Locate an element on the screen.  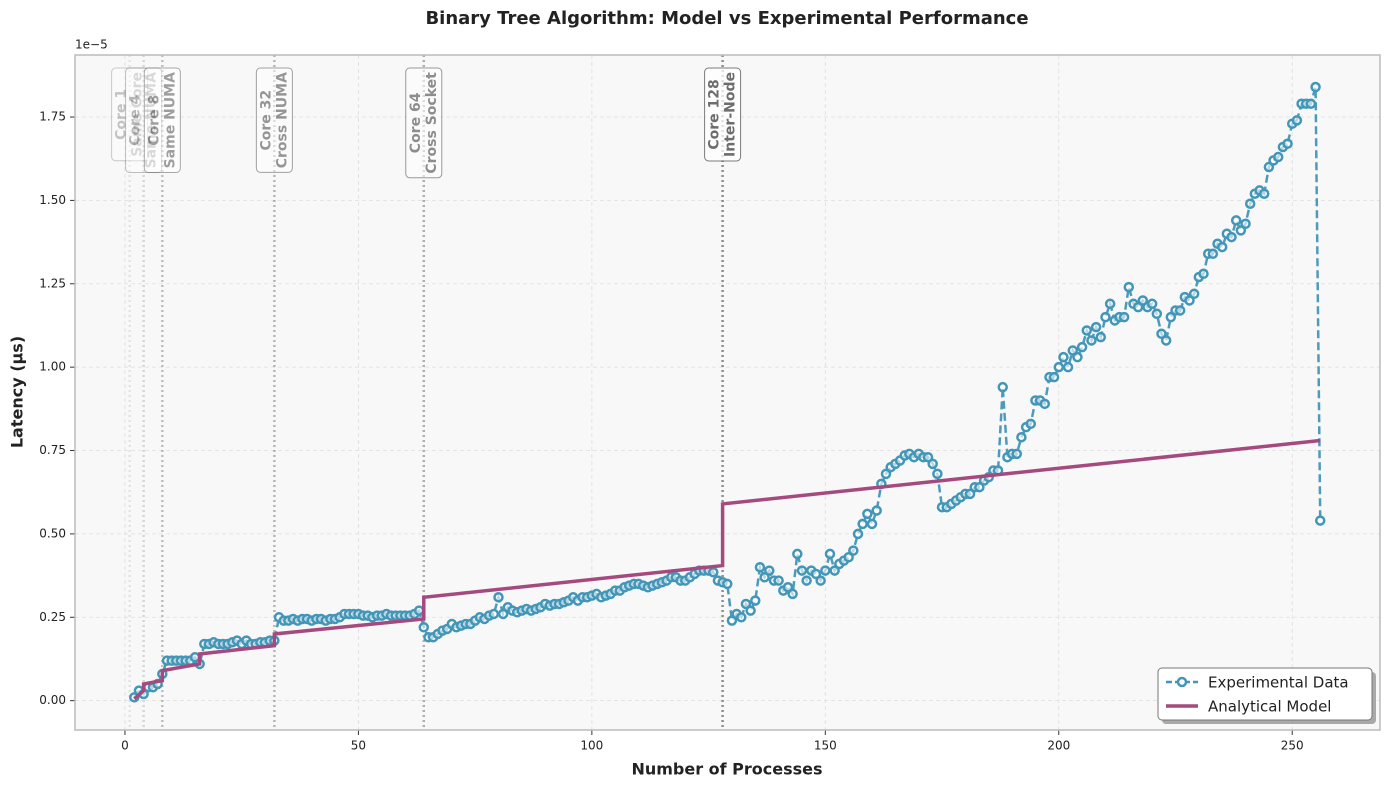
y-tick-label: 0.75 is located at coordinates (52, 450).